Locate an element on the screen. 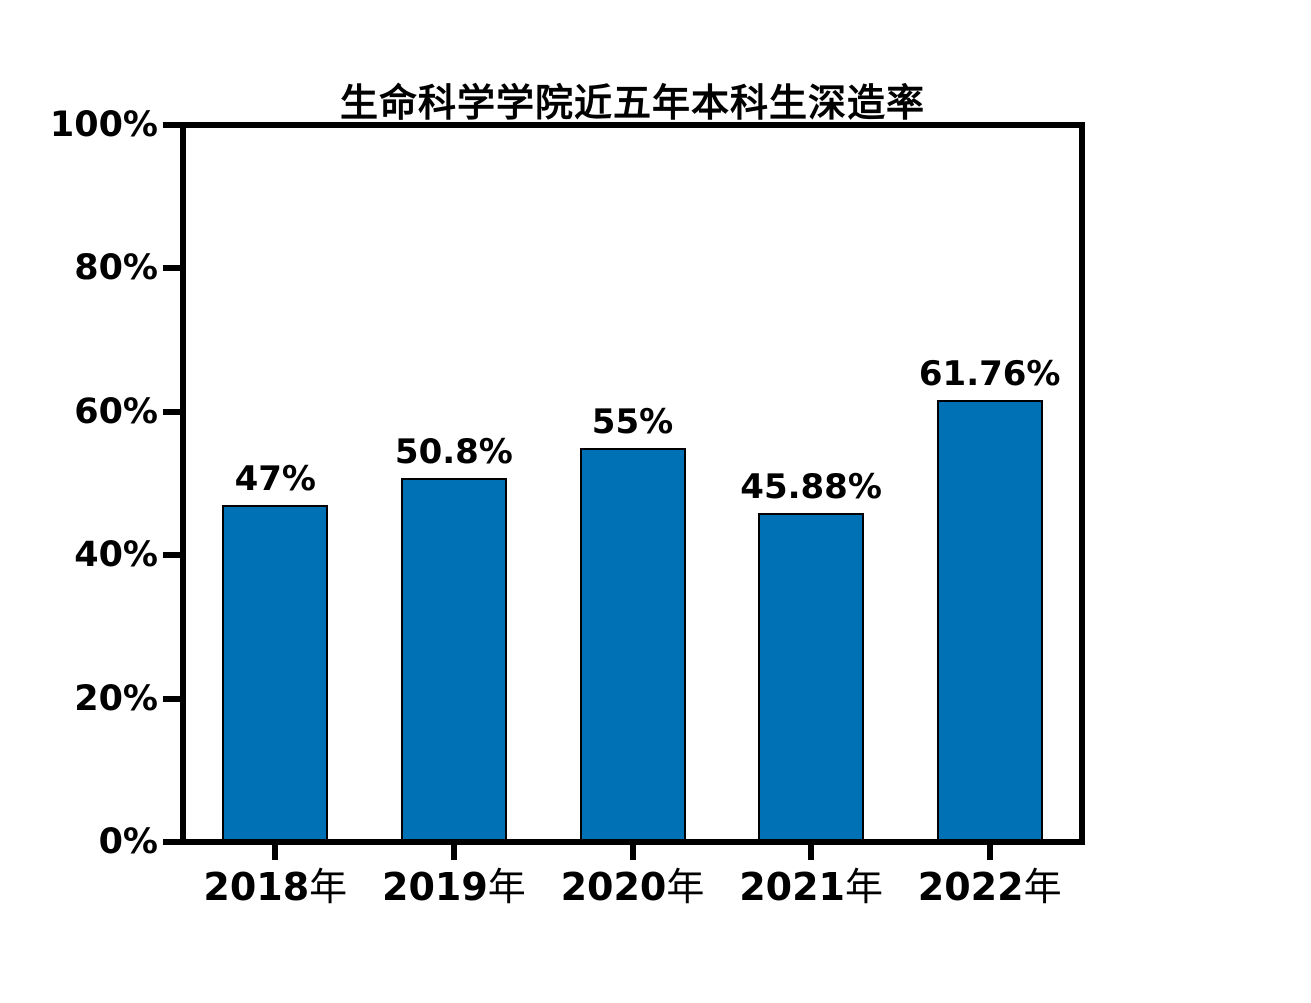  chart-title: 生命科学学院近五年本科生深造率 is located at coordinates (632, 103).